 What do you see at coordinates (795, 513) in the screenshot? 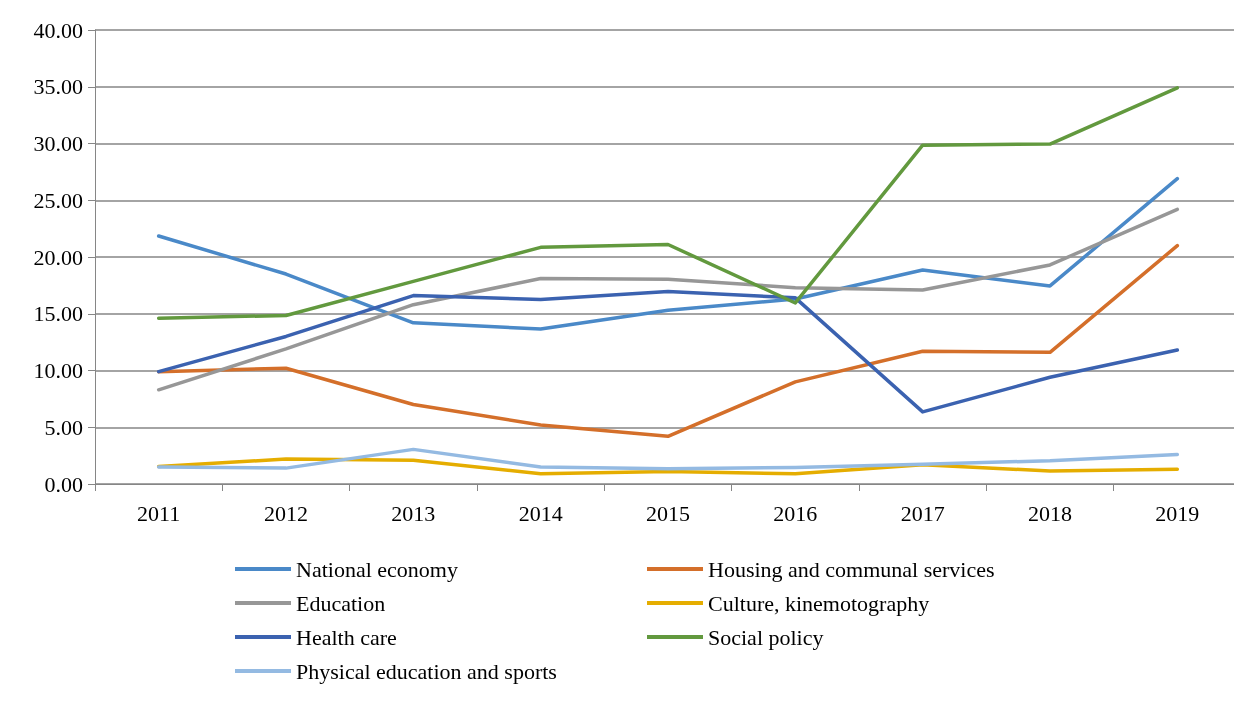
I see `x-tick-label: 2016` at bounding box center [795, 513].